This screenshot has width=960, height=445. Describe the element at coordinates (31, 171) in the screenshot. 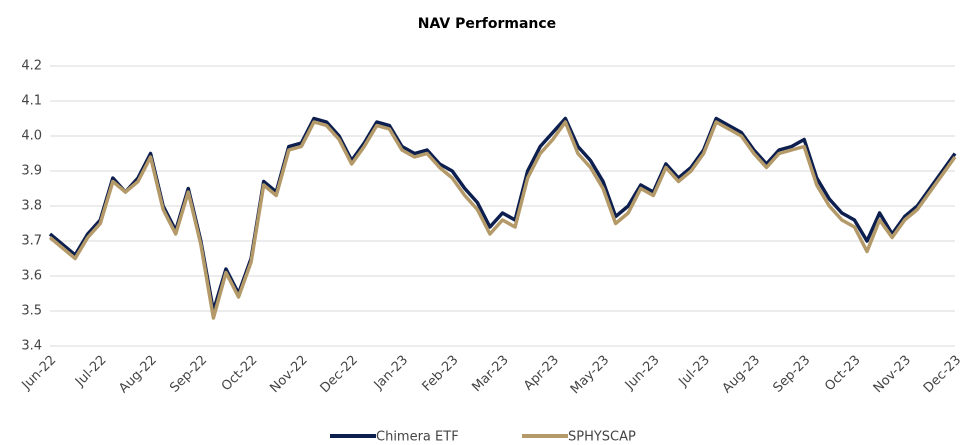

I see `y-tick-label: 3.9` at that location.